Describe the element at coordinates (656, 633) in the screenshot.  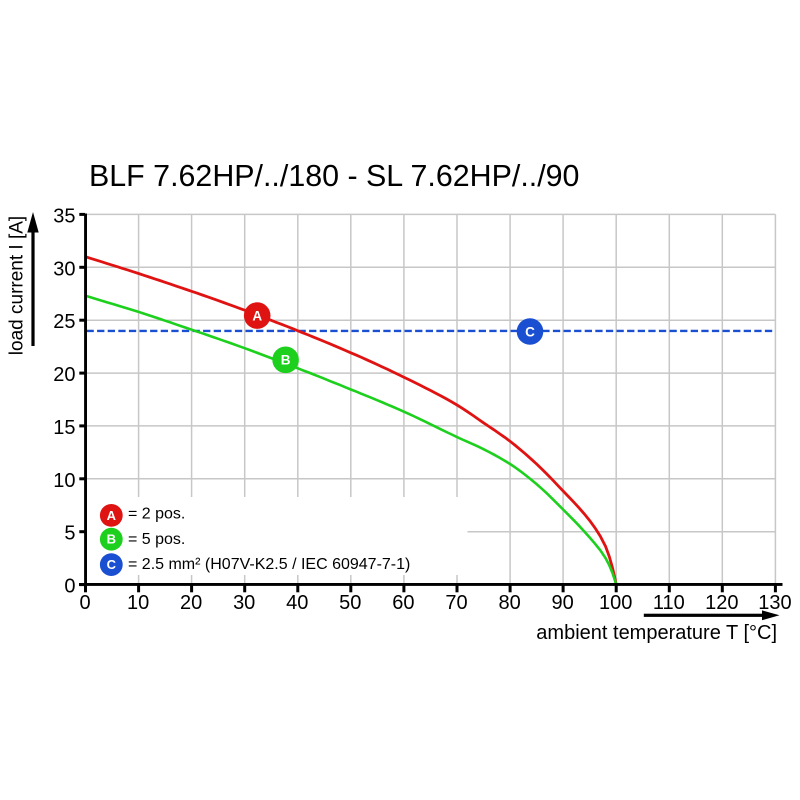
I see `svg-text: ambient temperature T [°C]` at that location.